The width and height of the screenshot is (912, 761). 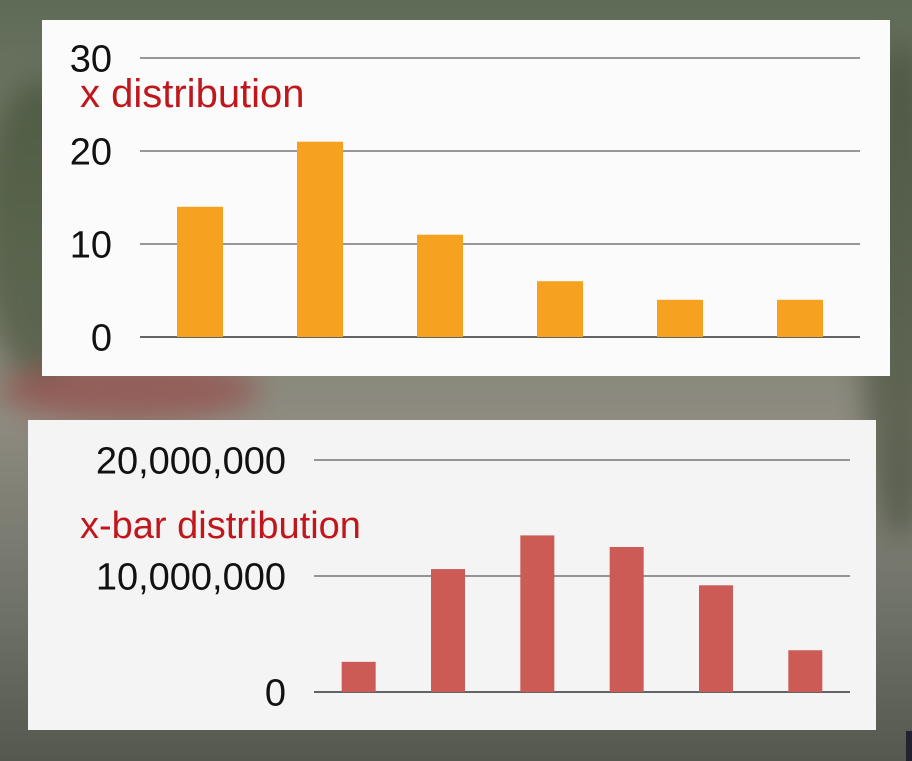 What do you see at coordinates (91, 199) in the screenshot?
I see `y-axis-ticks: 0 10 20 30` at bounding box center [91, 199].